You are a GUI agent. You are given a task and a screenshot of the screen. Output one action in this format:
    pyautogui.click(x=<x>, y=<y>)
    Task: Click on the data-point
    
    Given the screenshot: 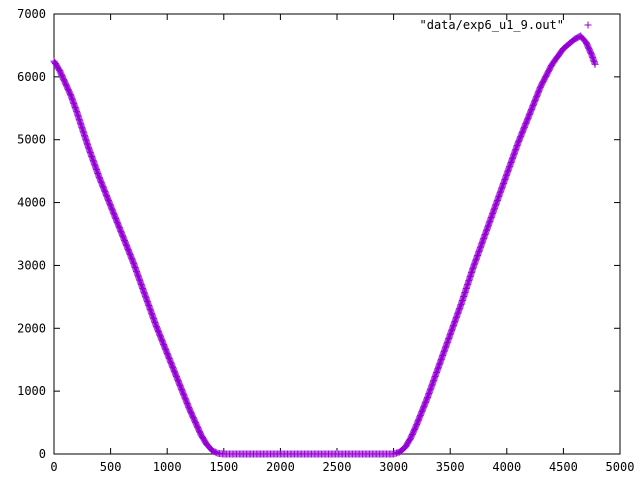 What is the action you would take?
    pyautogui.click(x=595, y=64)
    